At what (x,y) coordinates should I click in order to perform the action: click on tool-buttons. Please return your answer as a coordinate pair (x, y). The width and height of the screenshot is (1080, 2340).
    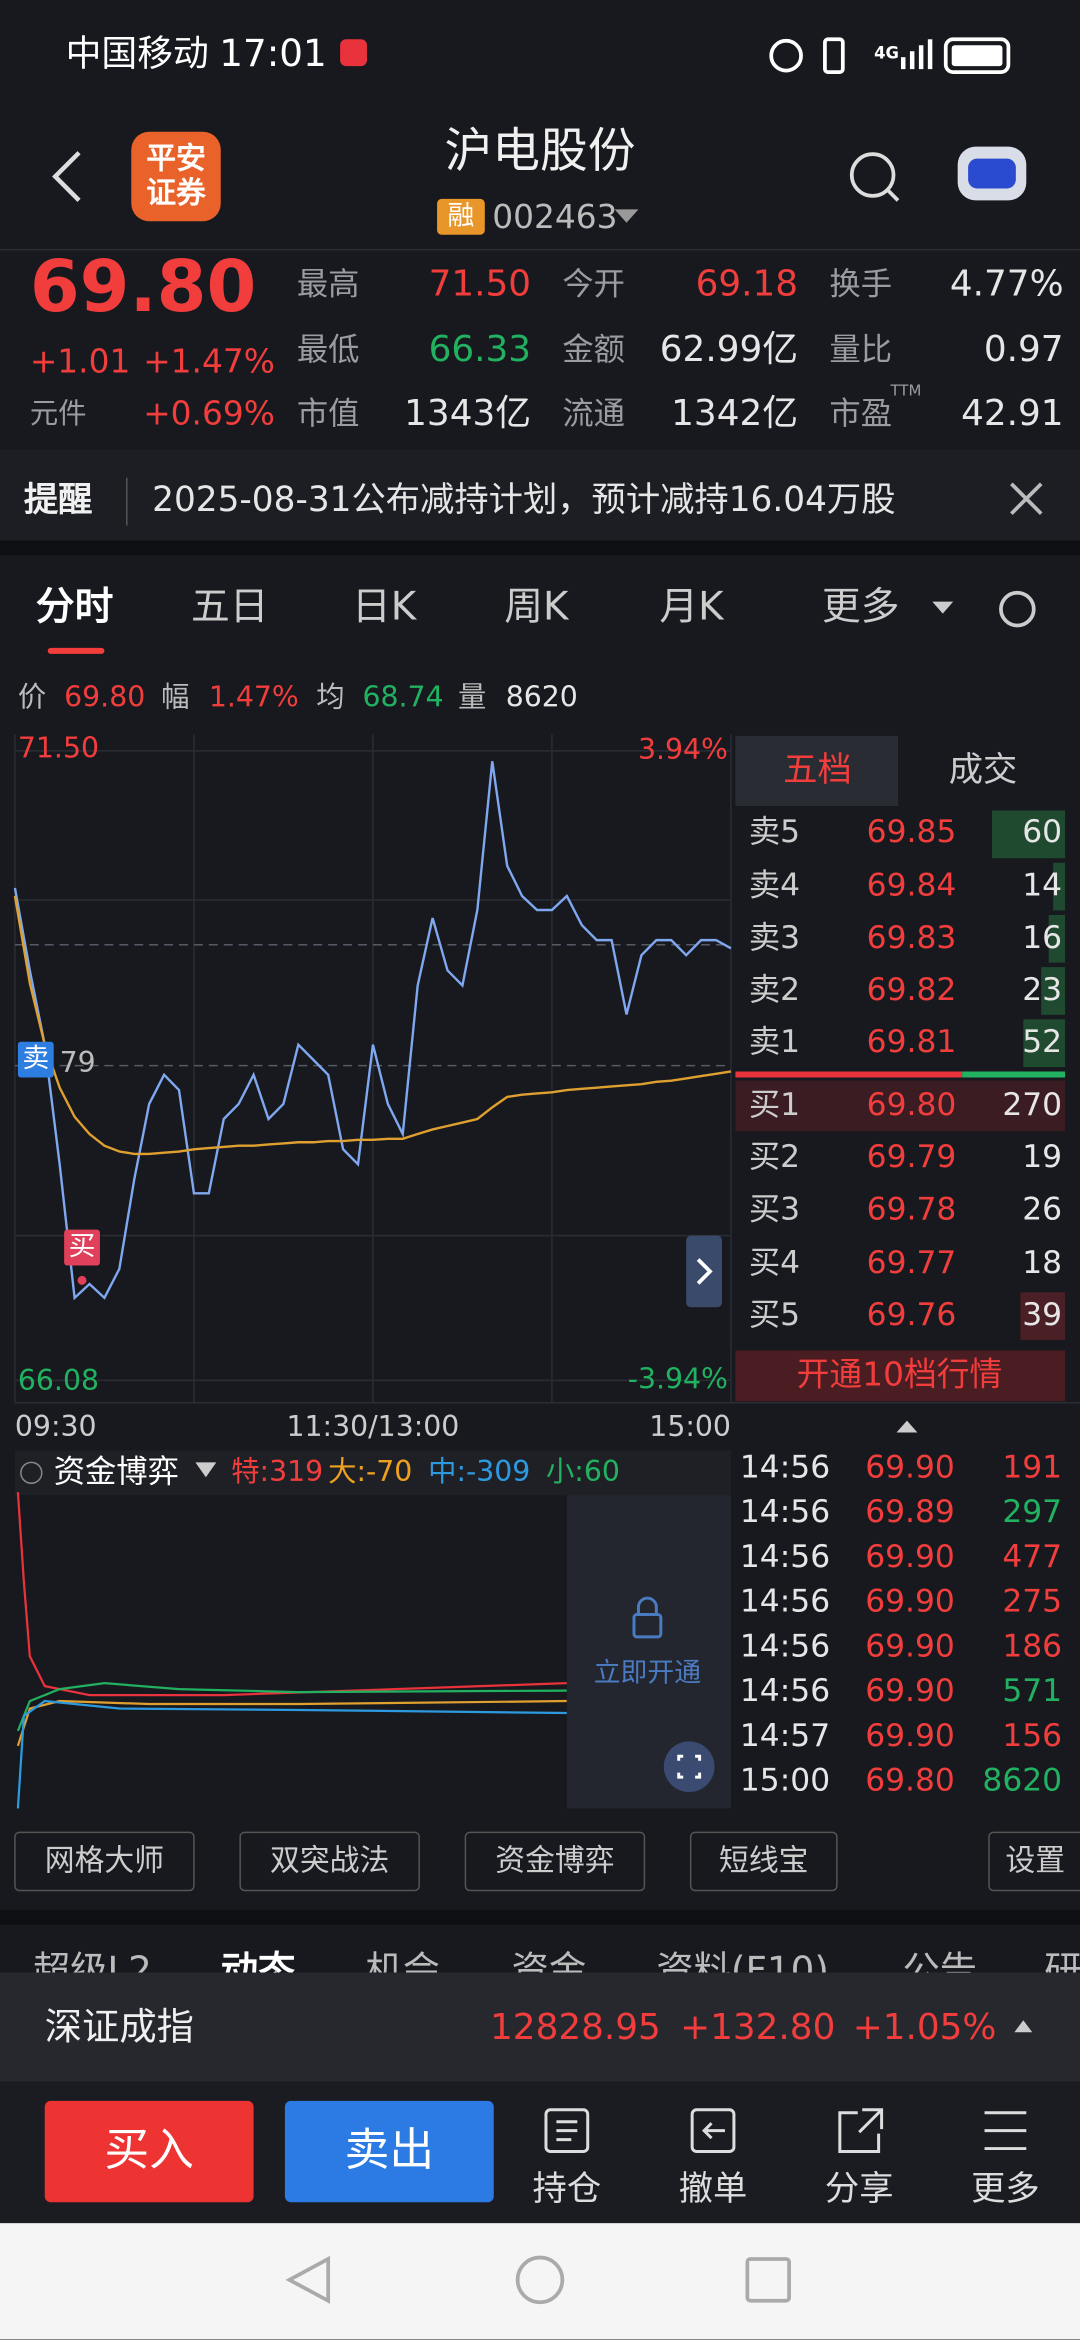
    Looking at the image, I should click on (547, 1861).